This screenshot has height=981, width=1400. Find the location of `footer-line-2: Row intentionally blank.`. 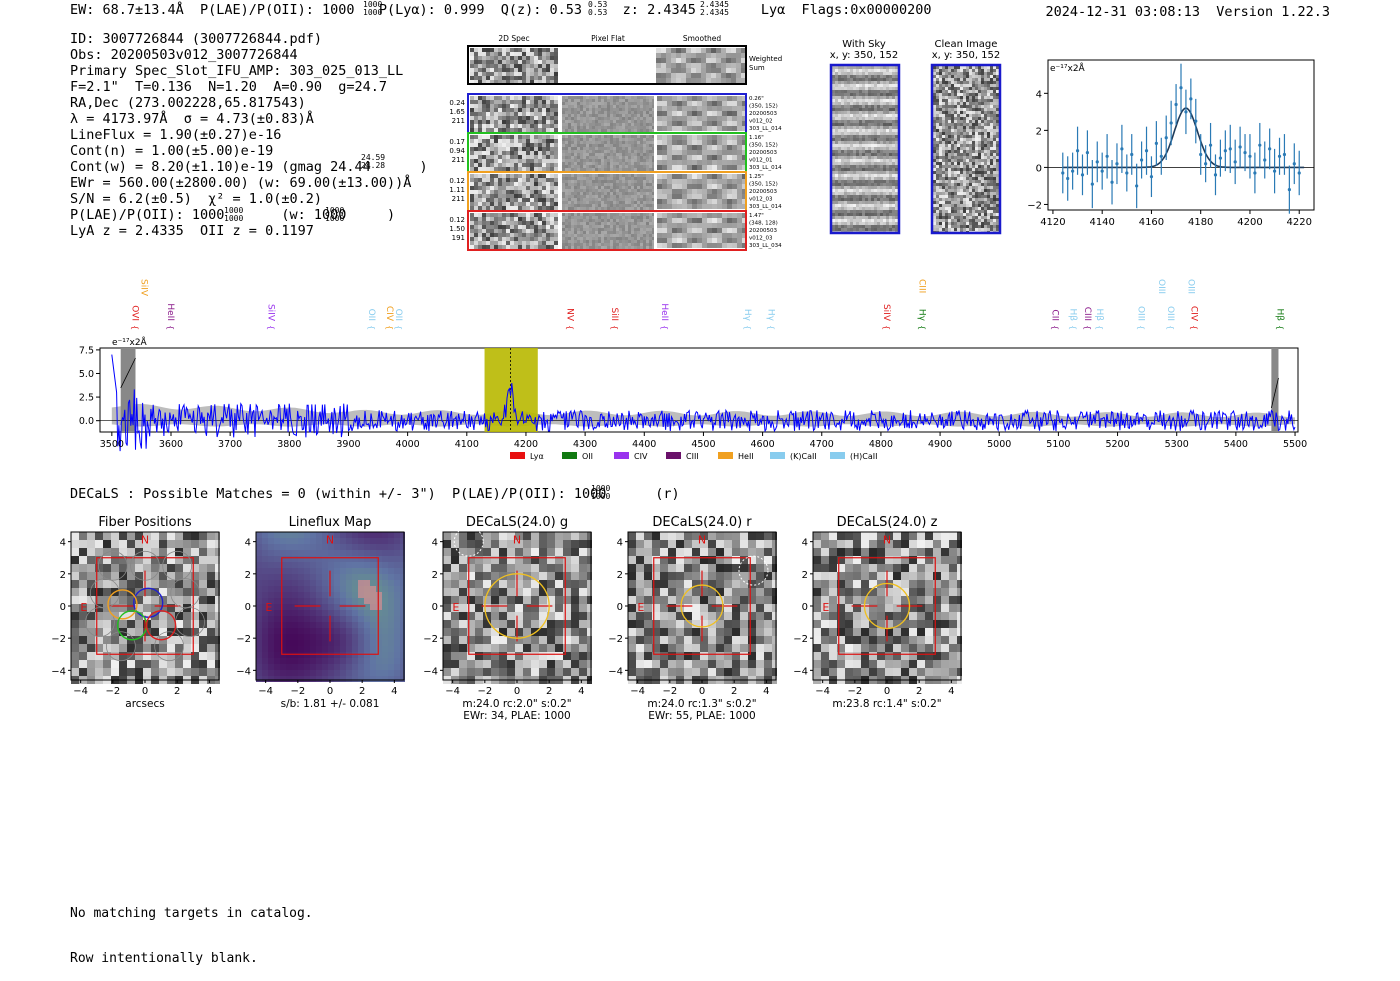

footer-line-2: Row intentionally blank. is located at coordinates (191, 958).